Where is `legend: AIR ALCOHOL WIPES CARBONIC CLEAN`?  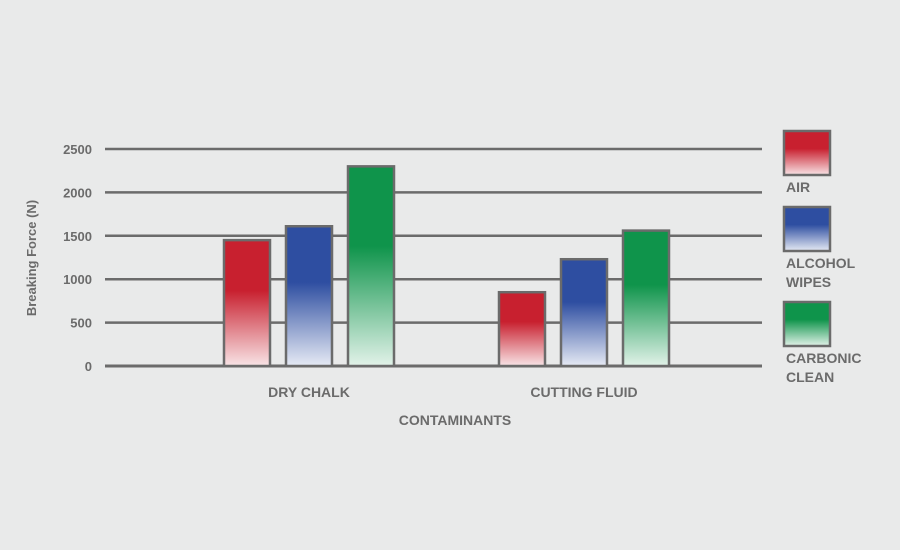
legend: AIR ALCOHOL WIPES CARBONIC CLEAN is located at coordinates (821, 257).